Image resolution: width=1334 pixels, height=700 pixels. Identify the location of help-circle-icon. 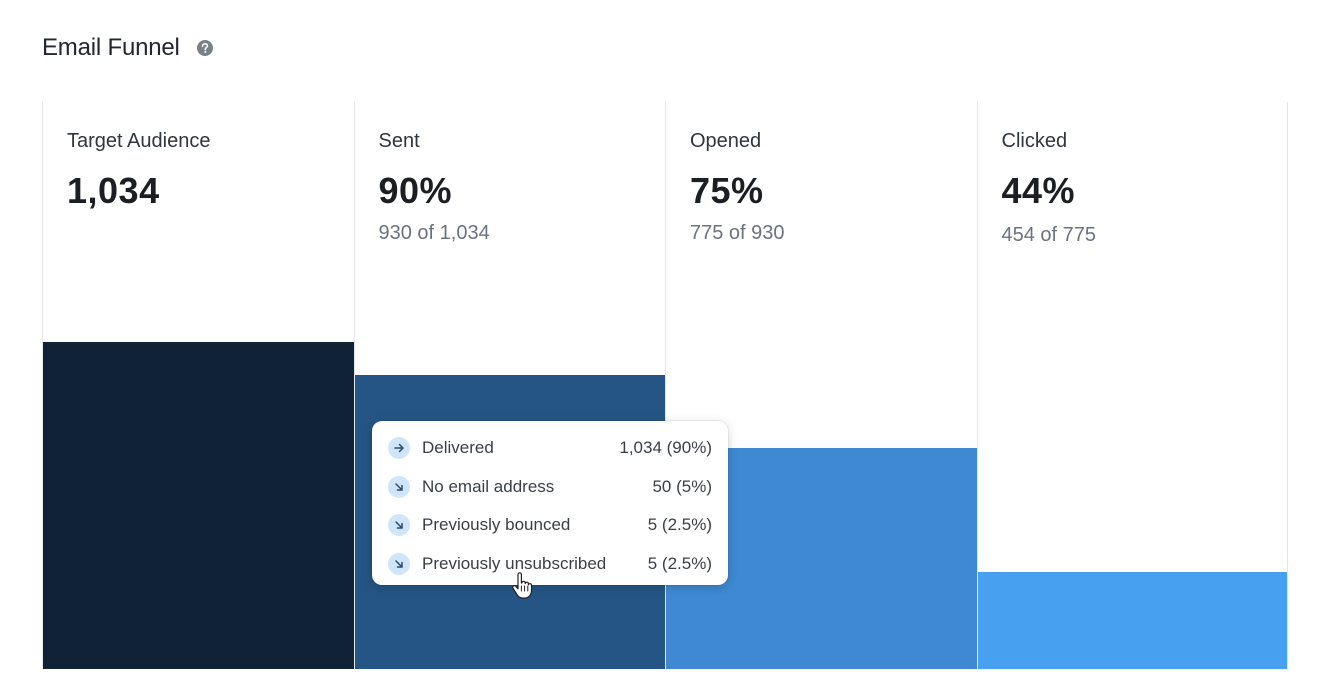
(205, 48).